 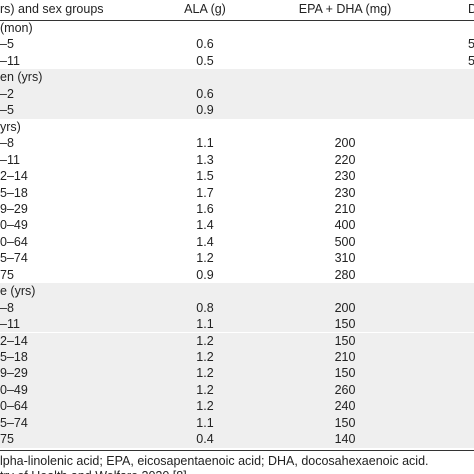 I want to click on table-row: 9–29 1.6 210, so click(x=237, y=209).